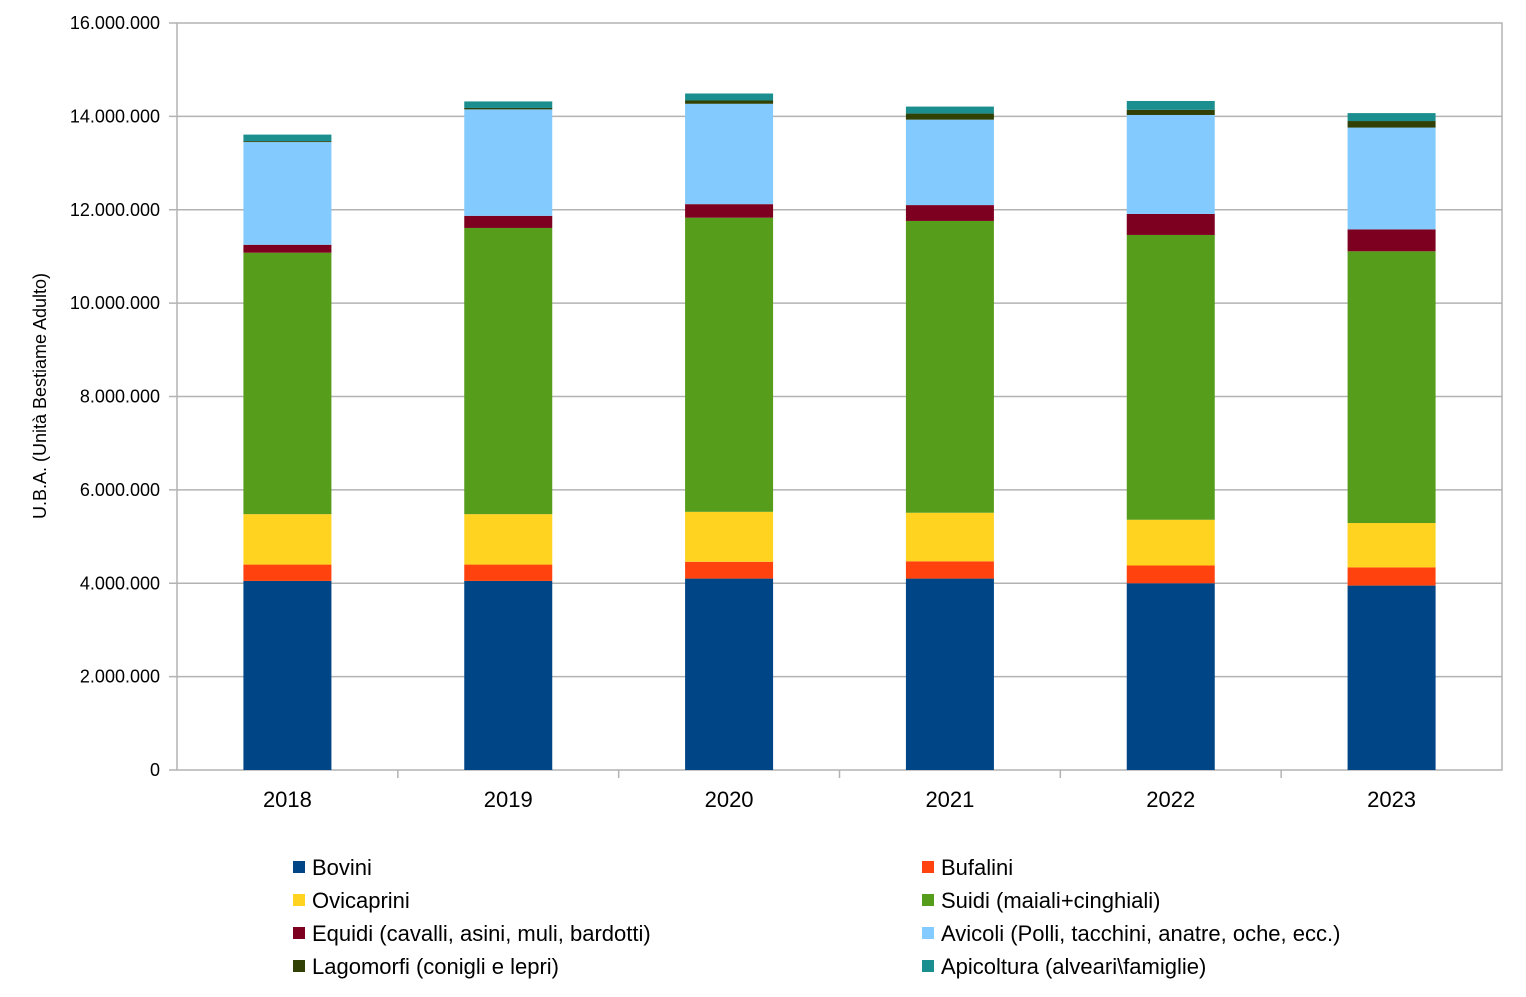 This screenshot has width=1526, height=997. What do you see at coordinates (1391, 799) in the screenshot?
I see `x-tick-label: 2023` at bounding box center [1391, 799].